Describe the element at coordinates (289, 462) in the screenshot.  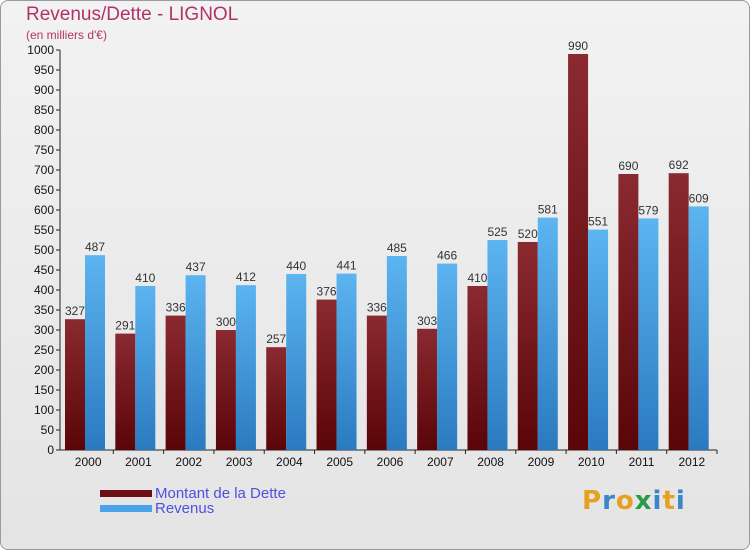
I see `x-tick-label: 2004` at that location.